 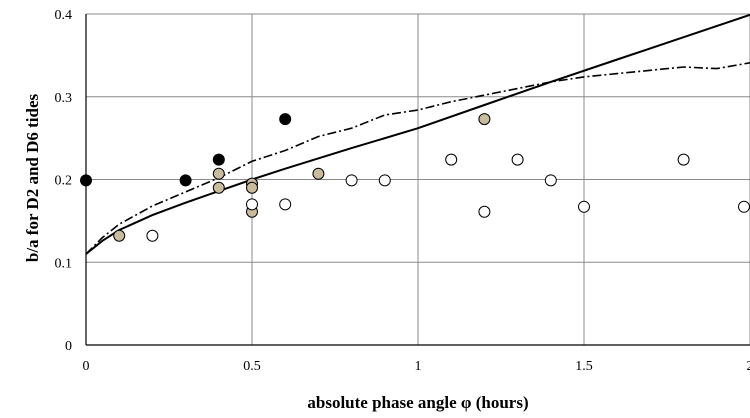 What do you see at coordinates (32, 177) in the screenshot?
I see `y-axis-title: b/a for D2 and D6 tides` at bounding box center [32, 177].